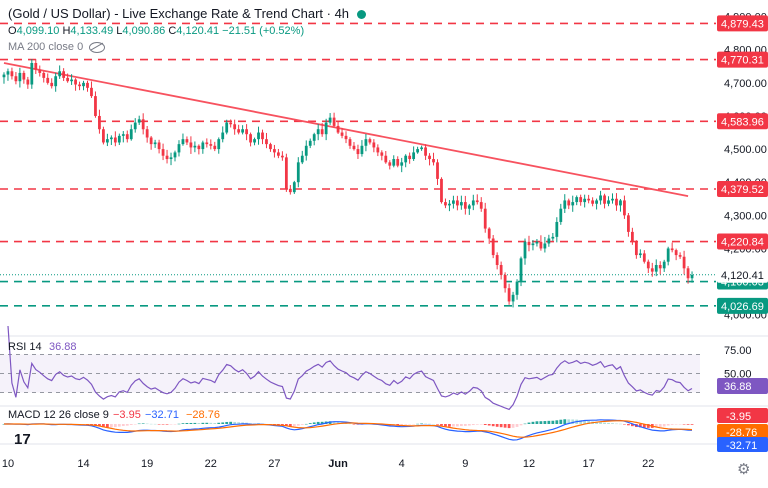 This screenshot has height=488, width=768. What do you see at coordinates (738, 417) in the screenshot?
I see `macd-value-label: -3.95` at bounding box center [738, 417].